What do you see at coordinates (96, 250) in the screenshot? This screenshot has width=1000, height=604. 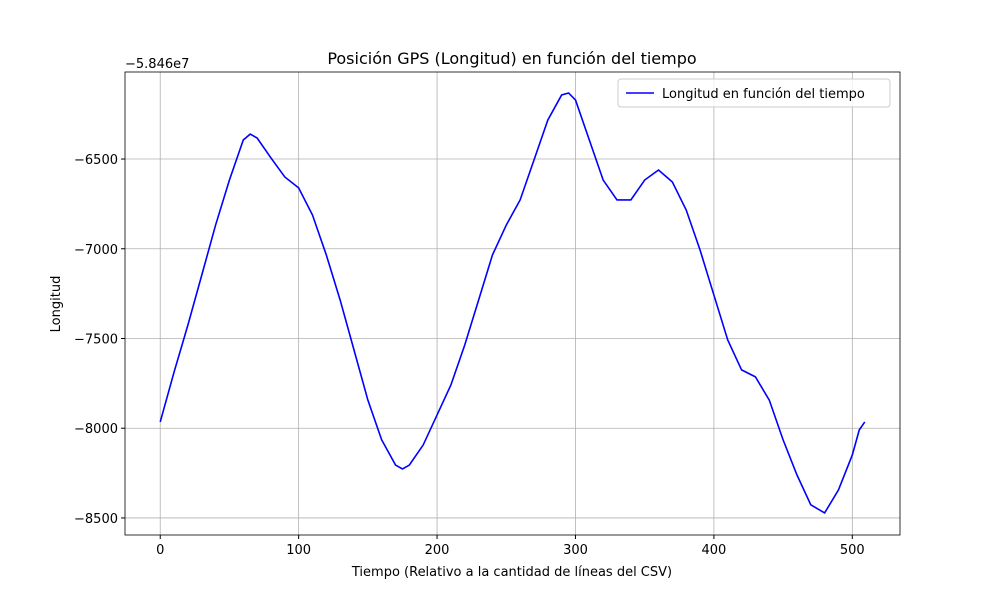 I see `y-tick-label: −7000` at bounding box center [96, 250].